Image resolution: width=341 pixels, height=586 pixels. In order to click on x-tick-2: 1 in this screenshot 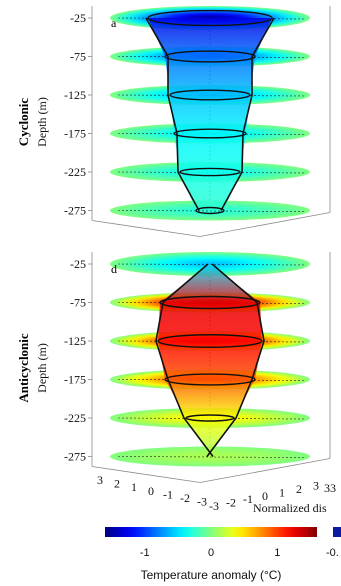, I will do `click(134, 487)`.